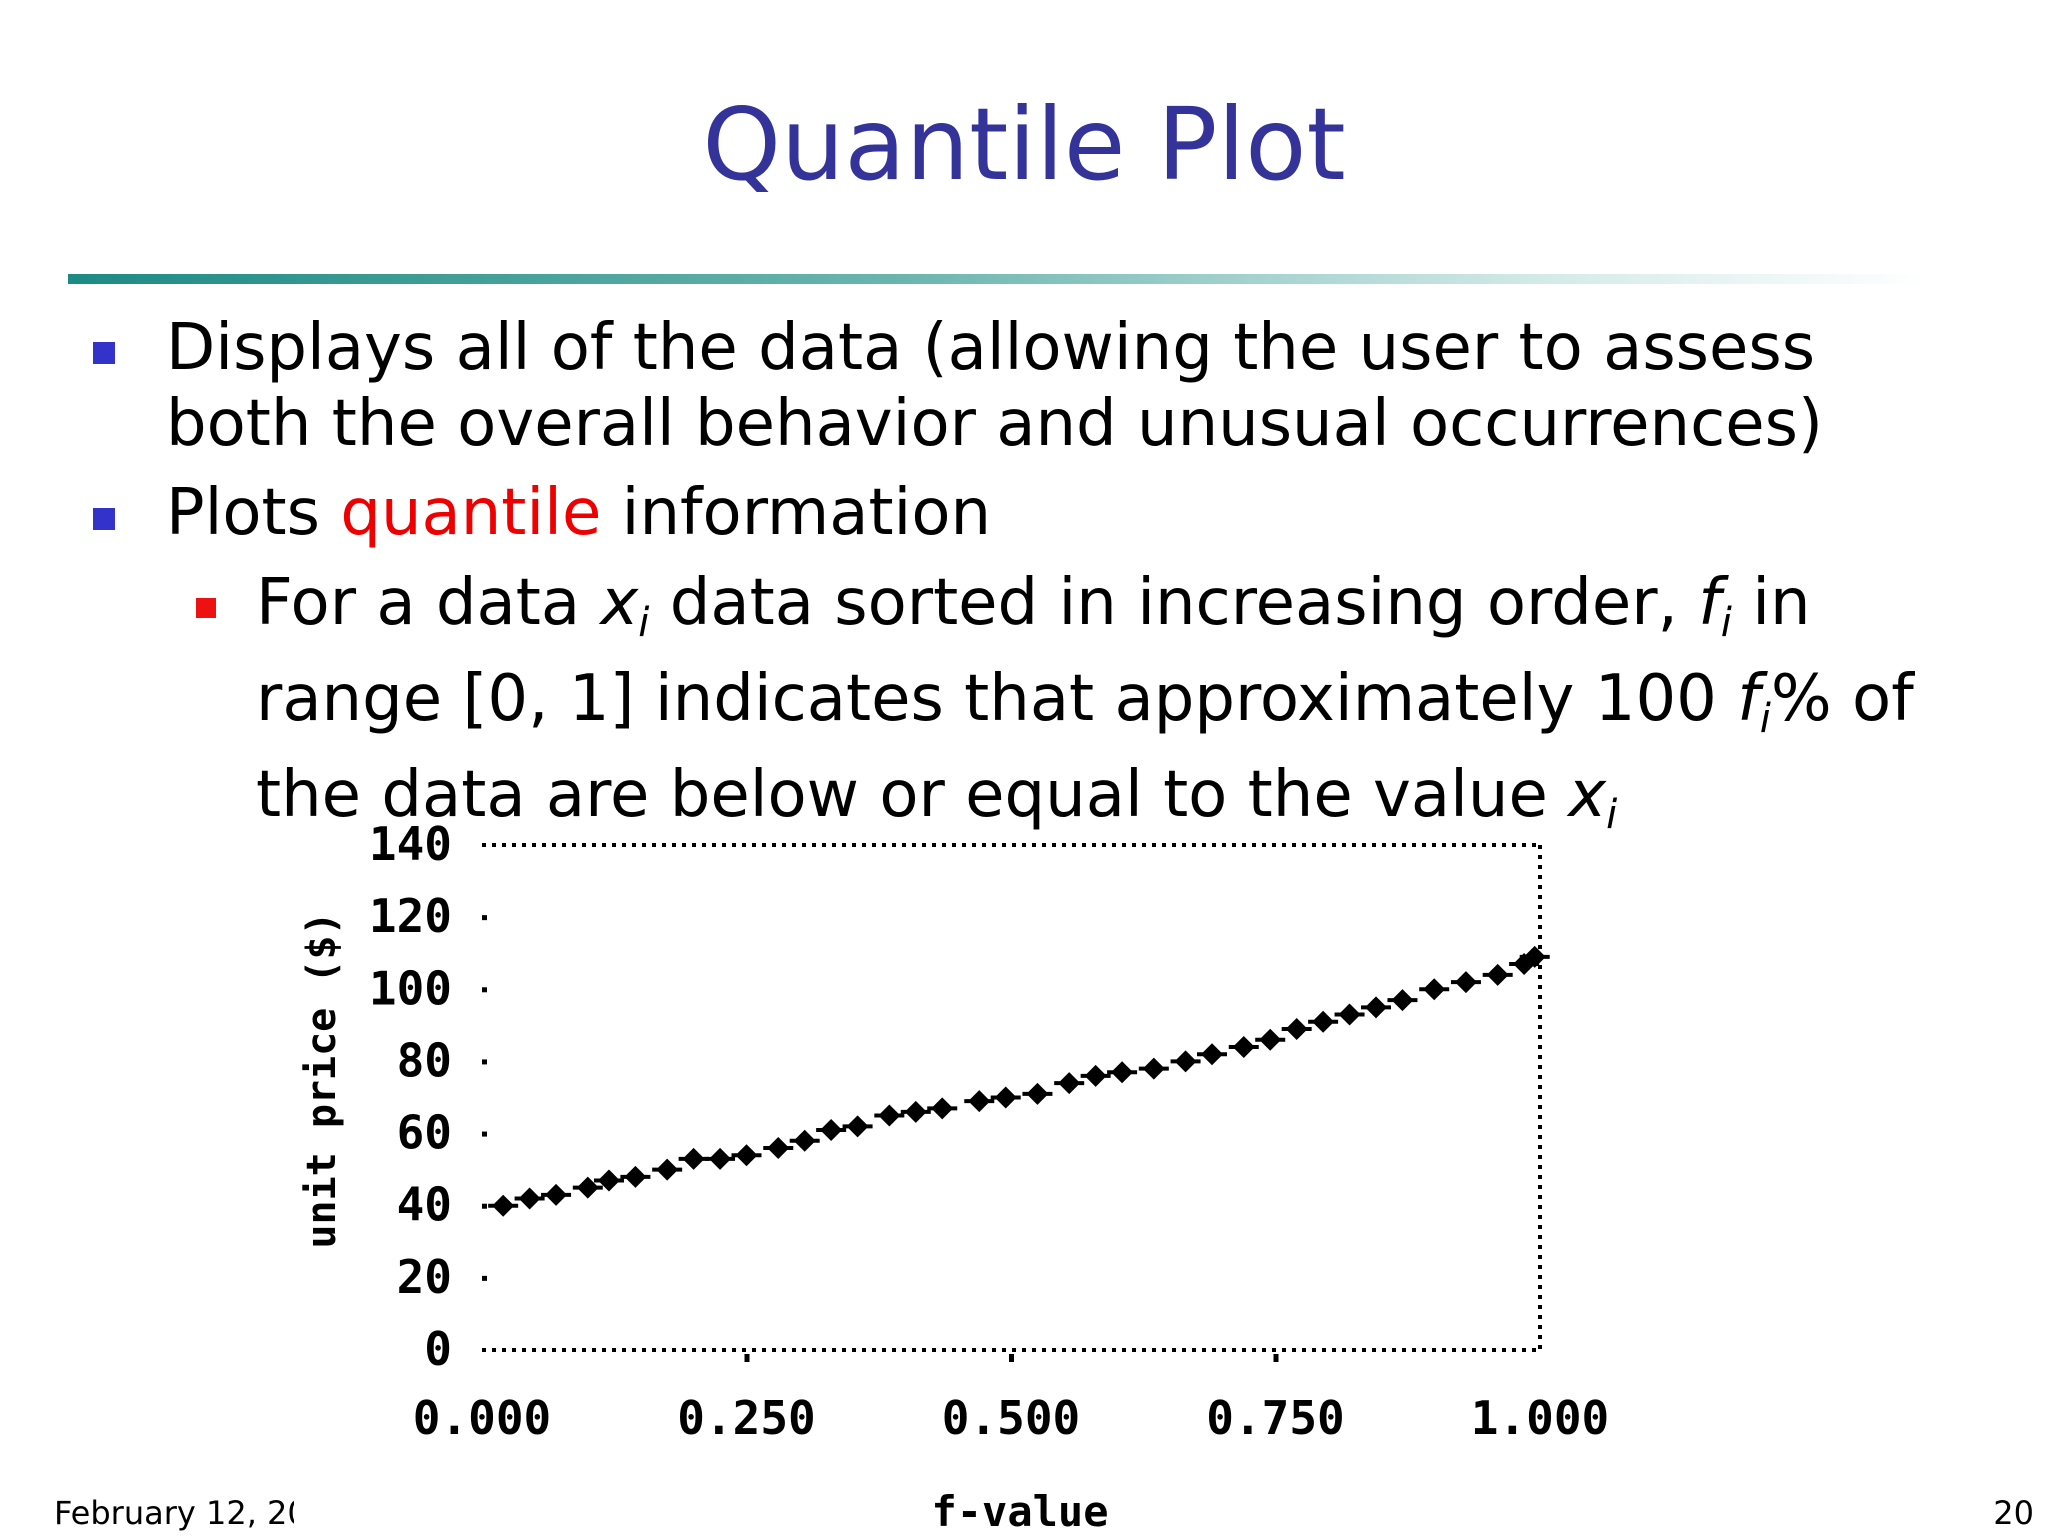  Describe the element at coordinates (428, 603) in the screenshot. I see `sub-bullet-text-1: For a data` at that location.